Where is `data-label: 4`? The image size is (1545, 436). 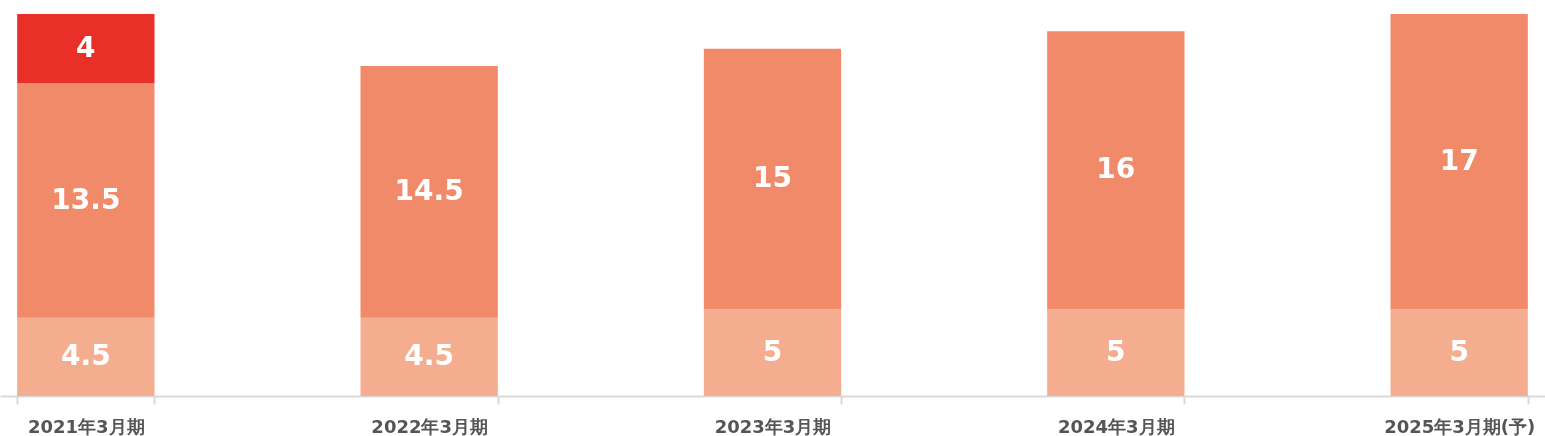 data-label: 4 is located at coordinates (86, 47).